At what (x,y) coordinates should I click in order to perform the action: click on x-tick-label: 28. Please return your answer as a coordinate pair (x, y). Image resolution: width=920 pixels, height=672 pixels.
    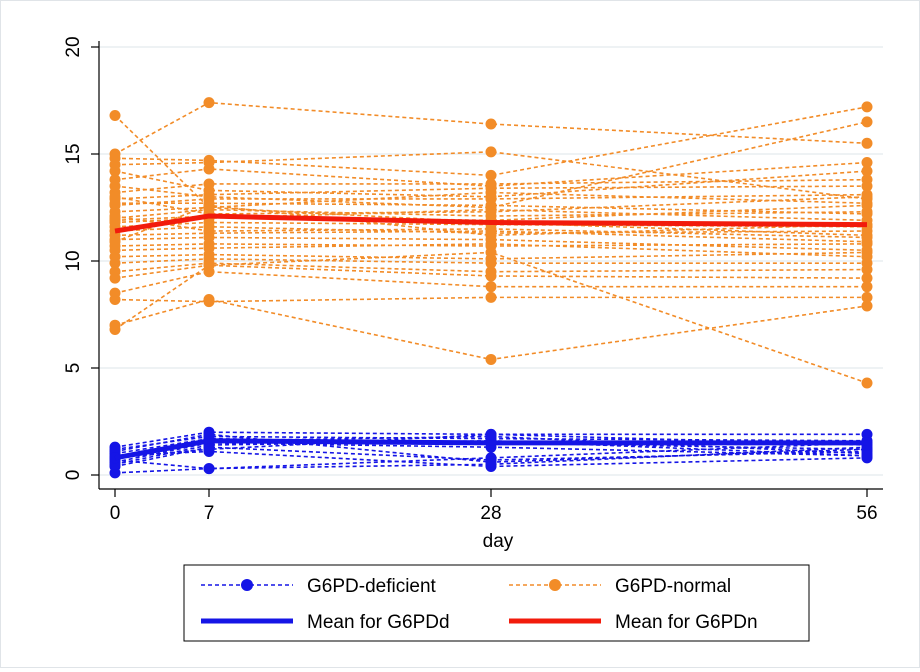
    Looking at the image, I should click on (490, 513).